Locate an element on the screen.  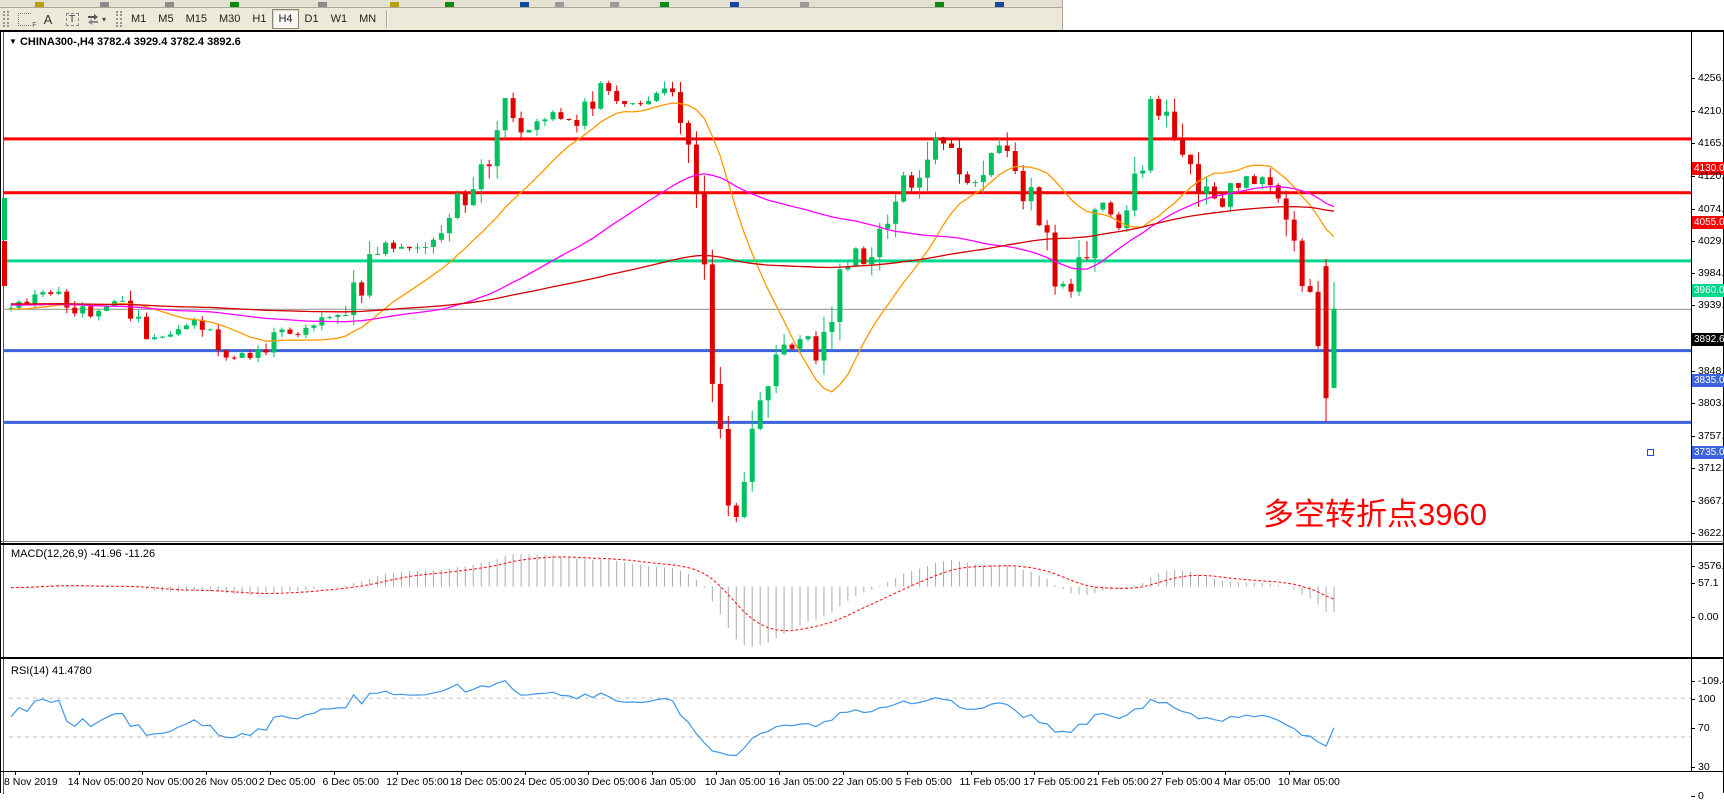
horizontal-level-line is located at coordinates (847, 261).